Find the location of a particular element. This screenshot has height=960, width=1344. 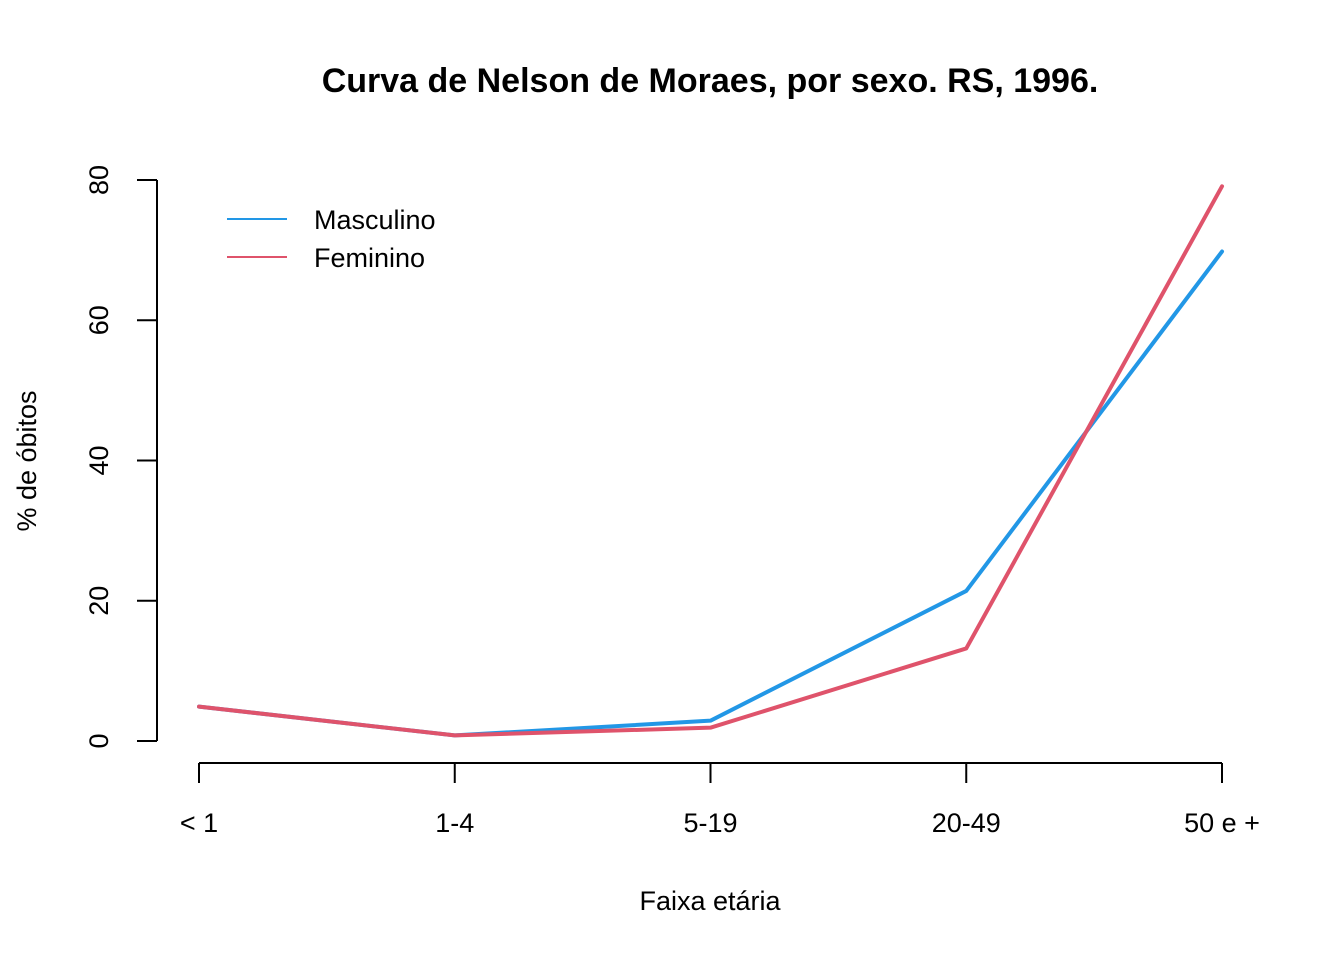

y-axis: 0 20 40 60 80 is located at coordinates (121, 457).